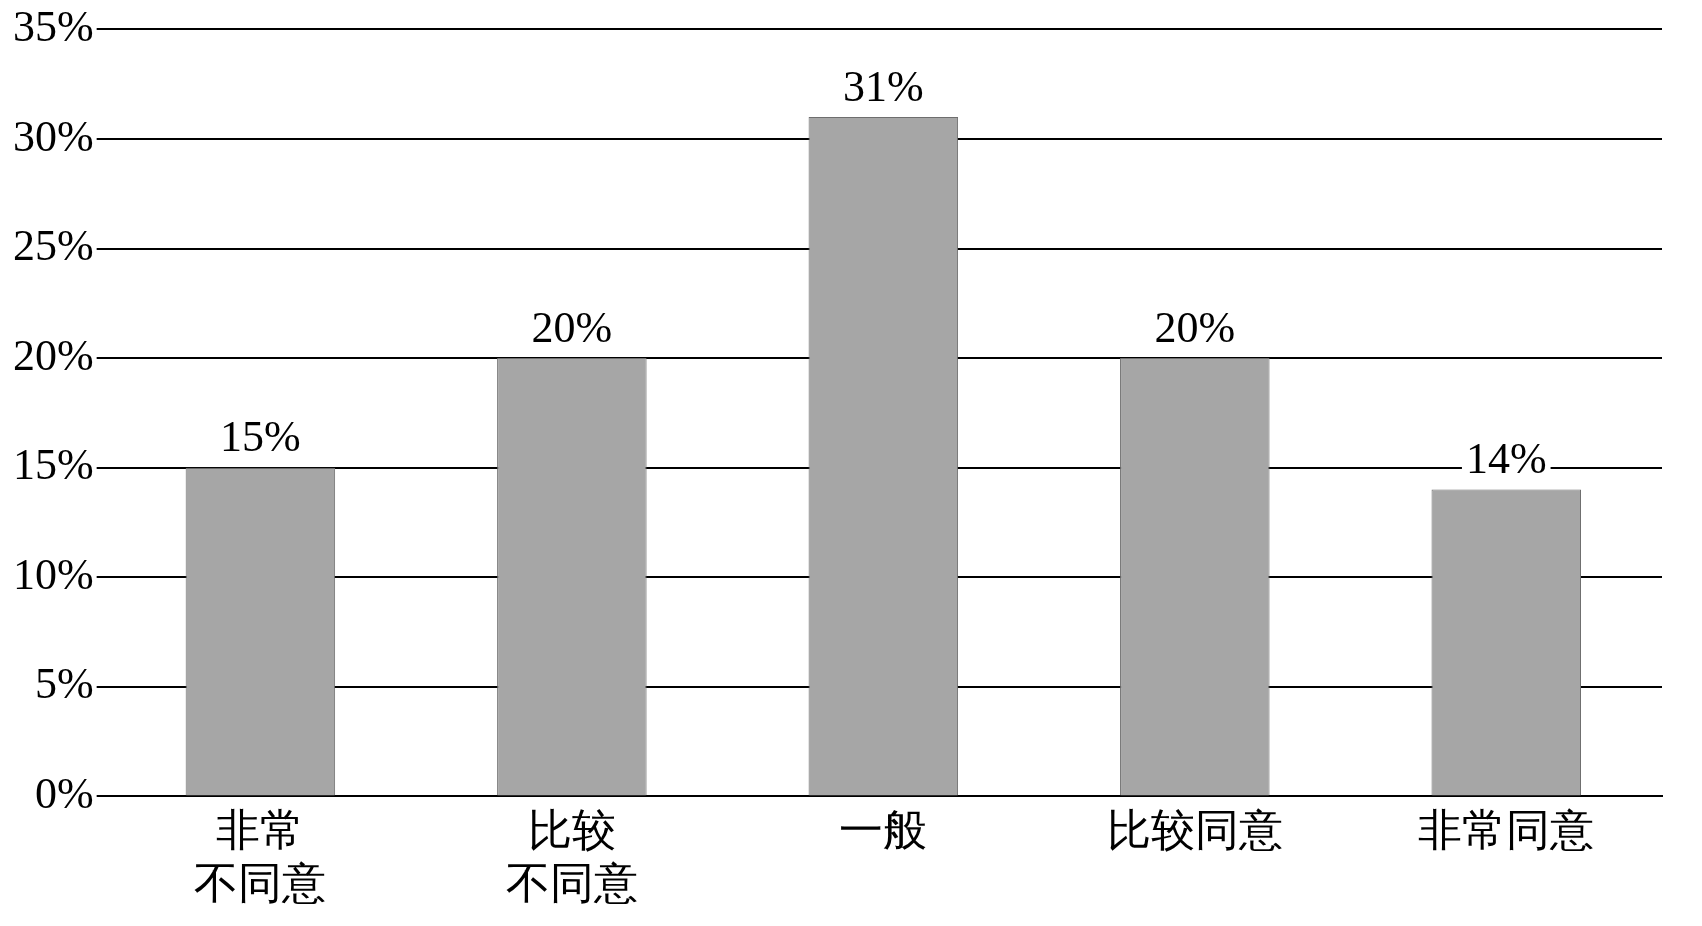 The image size is (1702, 926). What do you see at coordinates (883, 831) in the screenshot?
I see `x-tick-label: 一般` at bounding box center [883, 831].